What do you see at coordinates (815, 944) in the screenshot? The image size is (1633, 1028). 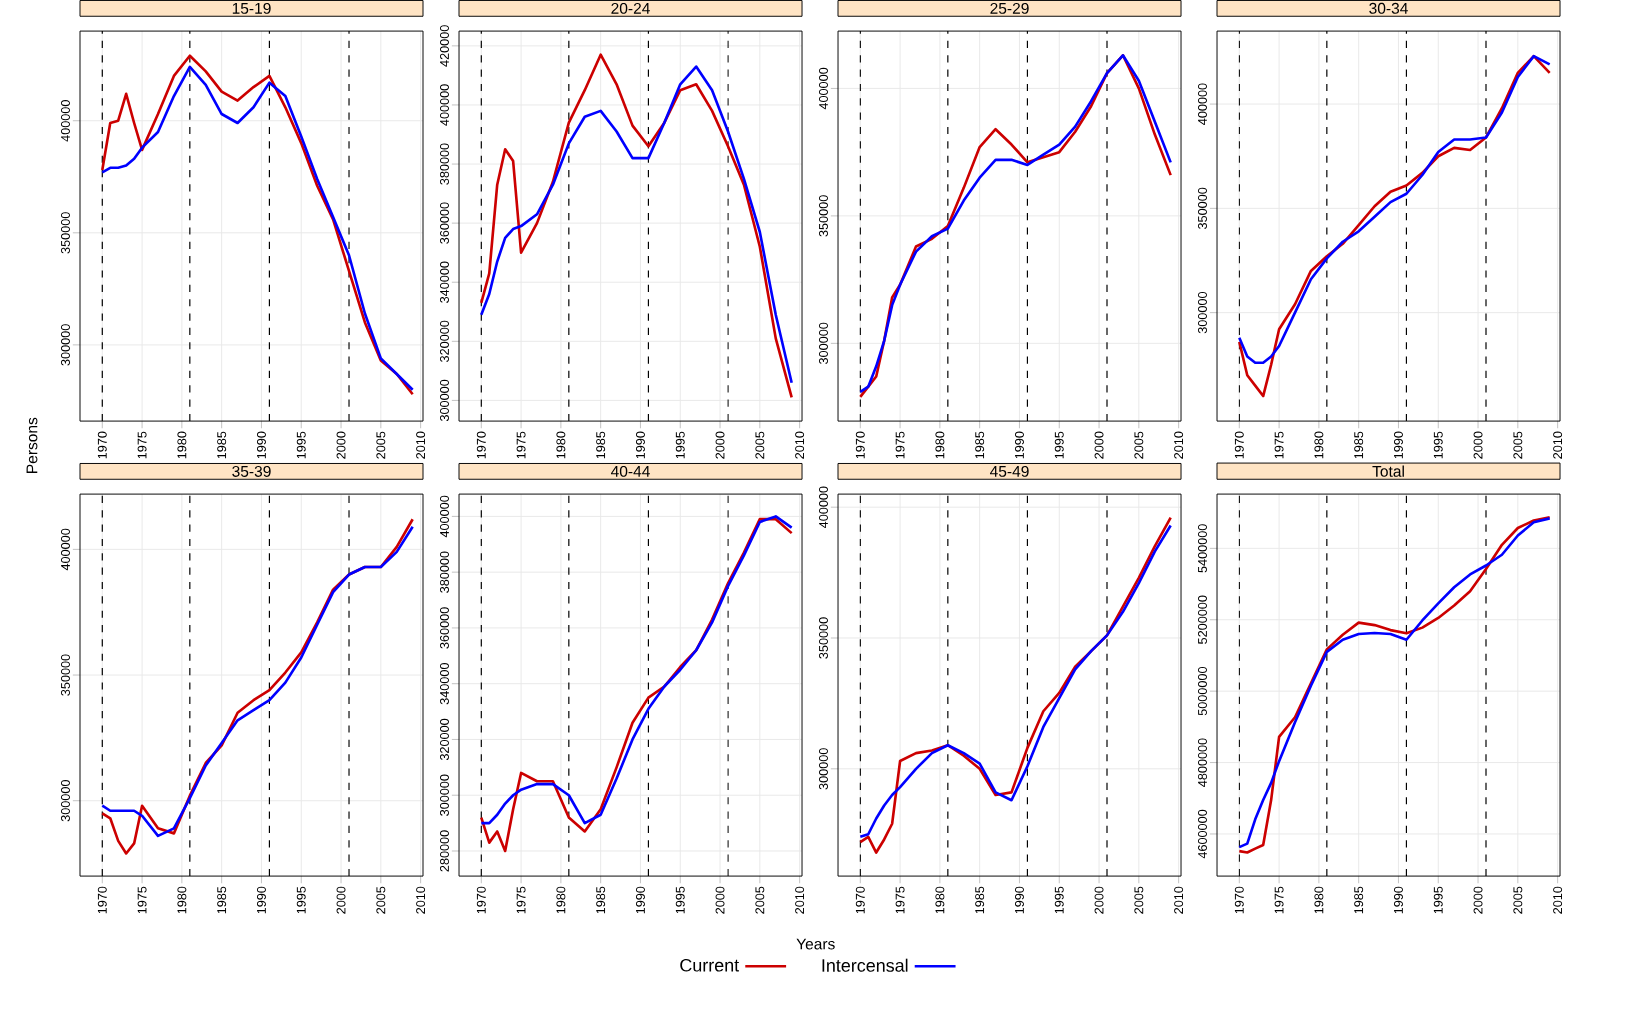 I see `x-axis-title: Years` at bounding box center [815, 944].